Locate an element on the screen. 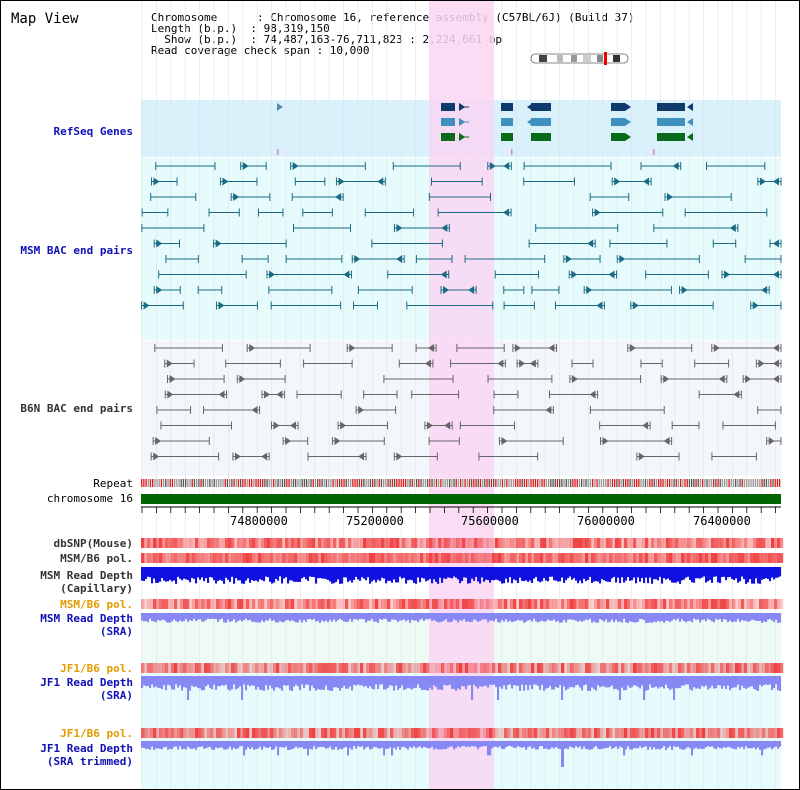  msm-b6-pol-label: MSM/B6 pol. is located at coordinates (96, 558).